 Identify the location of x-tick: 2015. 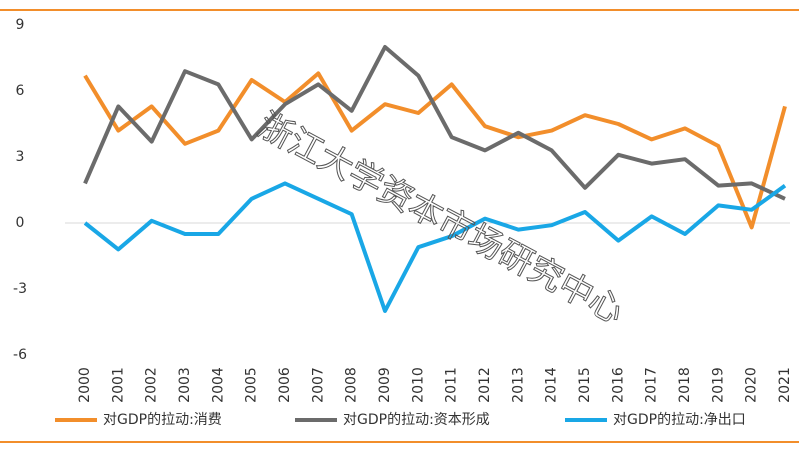
(585, 385).